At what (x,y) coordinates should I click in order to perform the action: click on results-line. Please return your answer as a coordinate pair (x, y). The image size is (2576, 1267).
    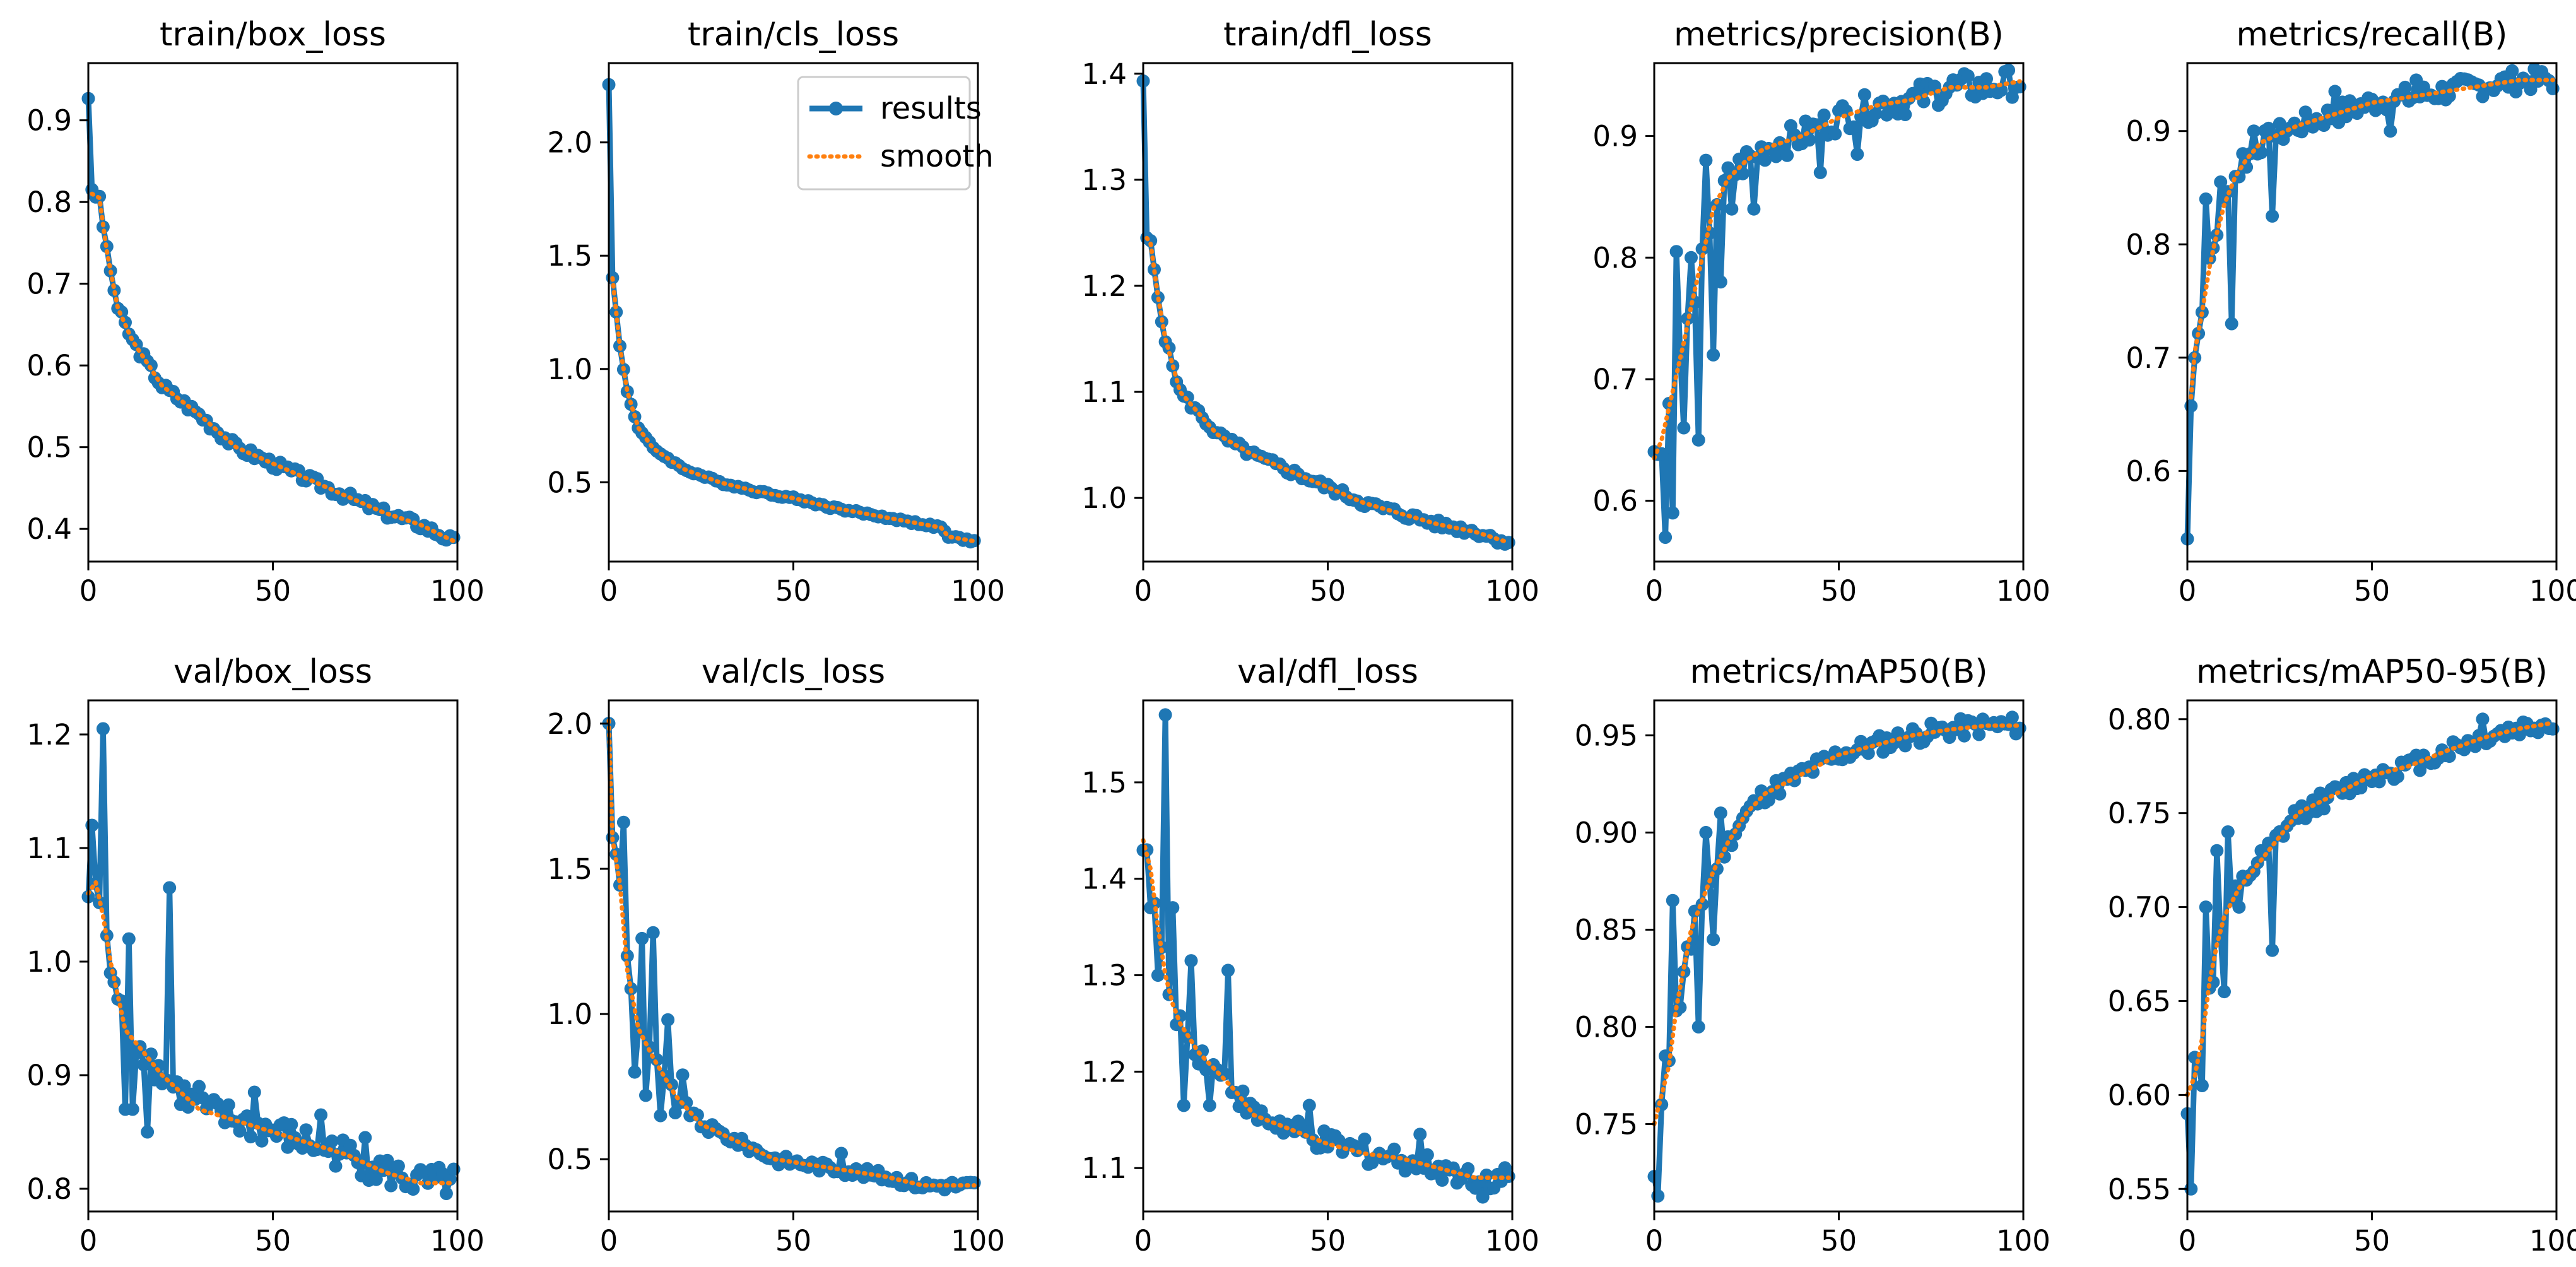
    Looking at the image, I should click on (1836, 956).